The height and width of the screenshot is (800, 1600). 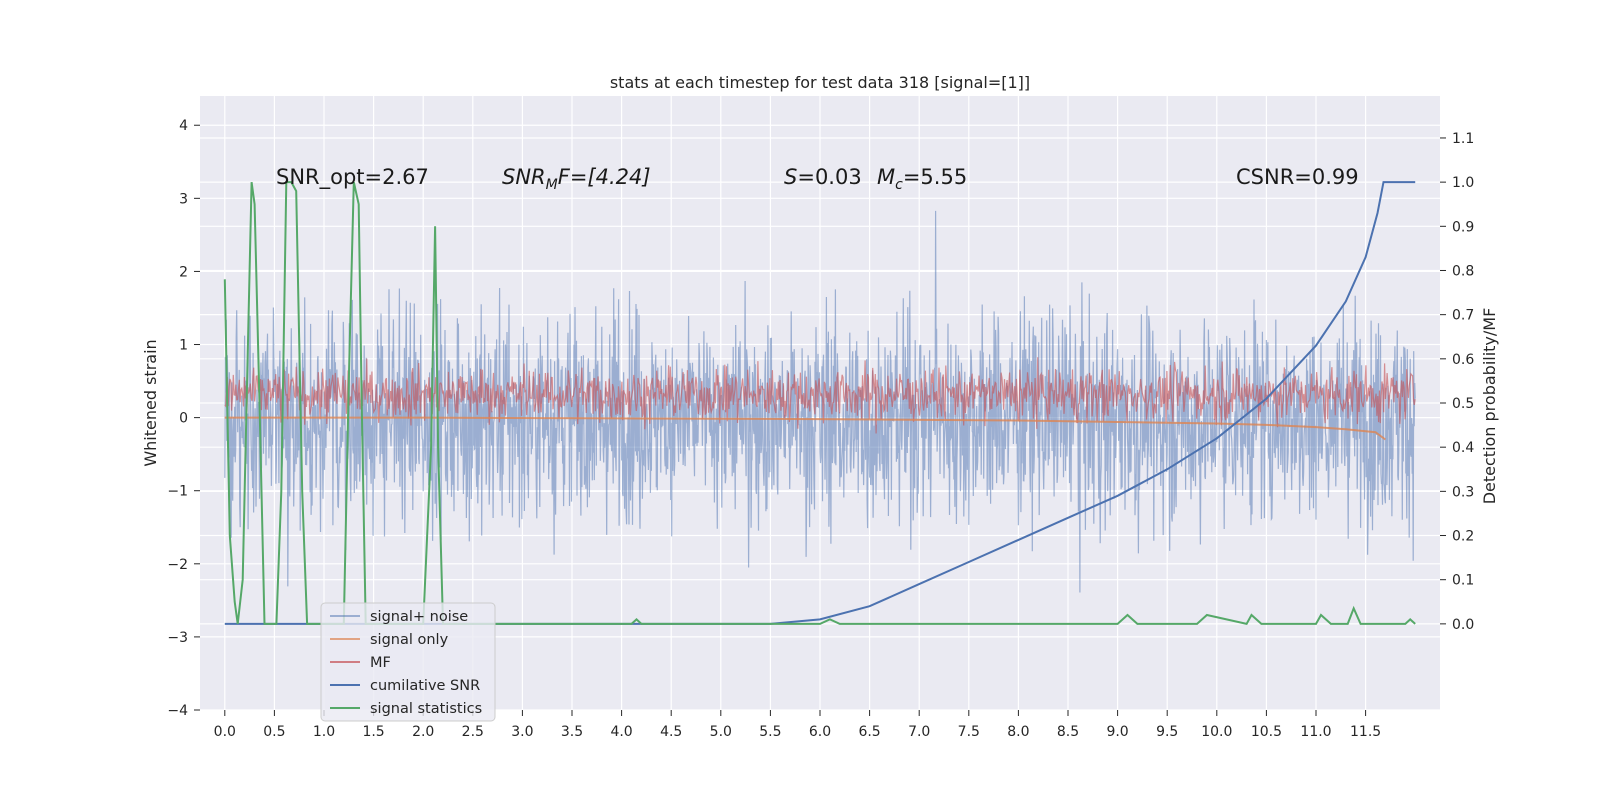 I want to click on x-tick-label: 11.5, so click(x=1365, y=732).